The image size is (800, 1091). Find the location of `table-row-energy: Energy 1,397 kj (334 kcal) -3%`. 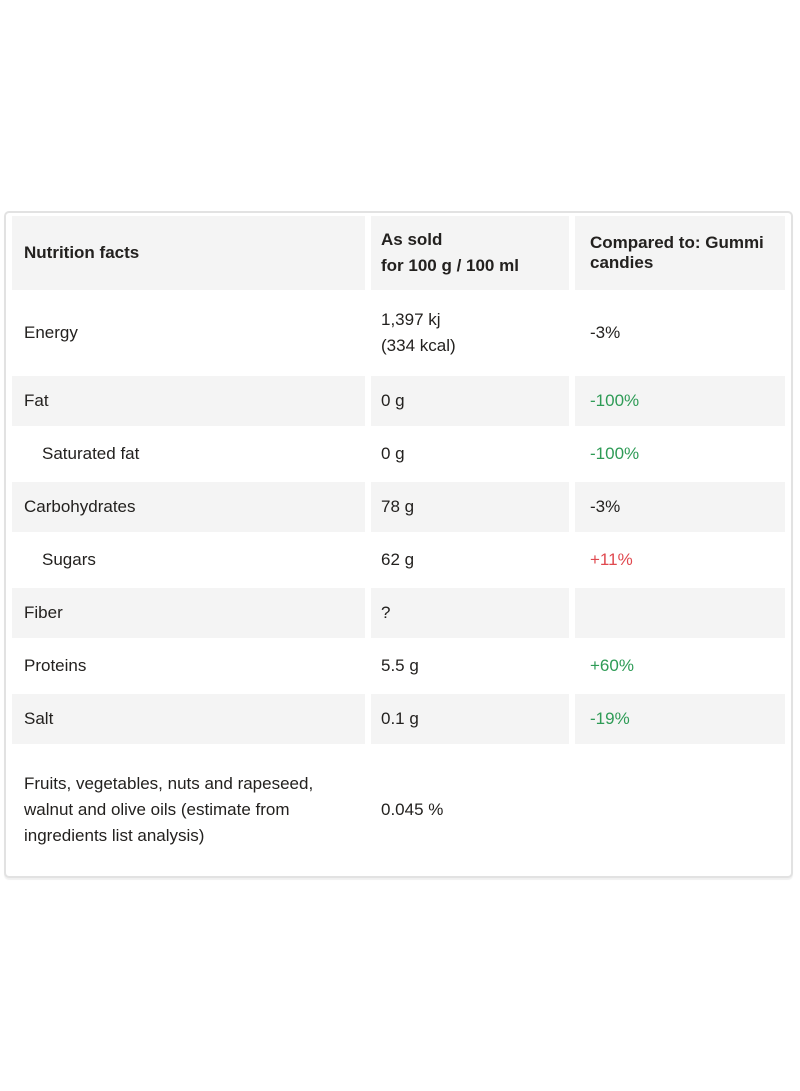

table-row-energy: Energy 1,397 kj (334 kcal) -3% is located at coordinates (398, 333).